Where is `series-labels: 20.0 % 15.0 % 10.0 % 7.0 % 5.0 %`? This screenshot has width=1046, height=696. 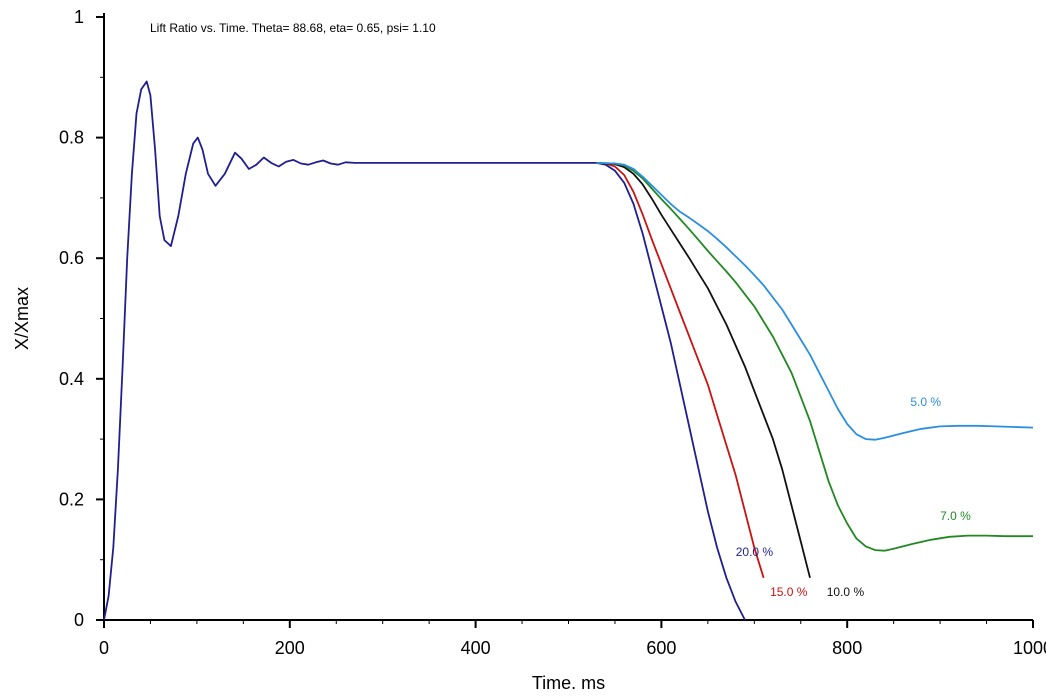
series-labels: 20.0 % 15.0 % 10.0 % 7.0 % 5.0 % is located at coordinates (853, 497).